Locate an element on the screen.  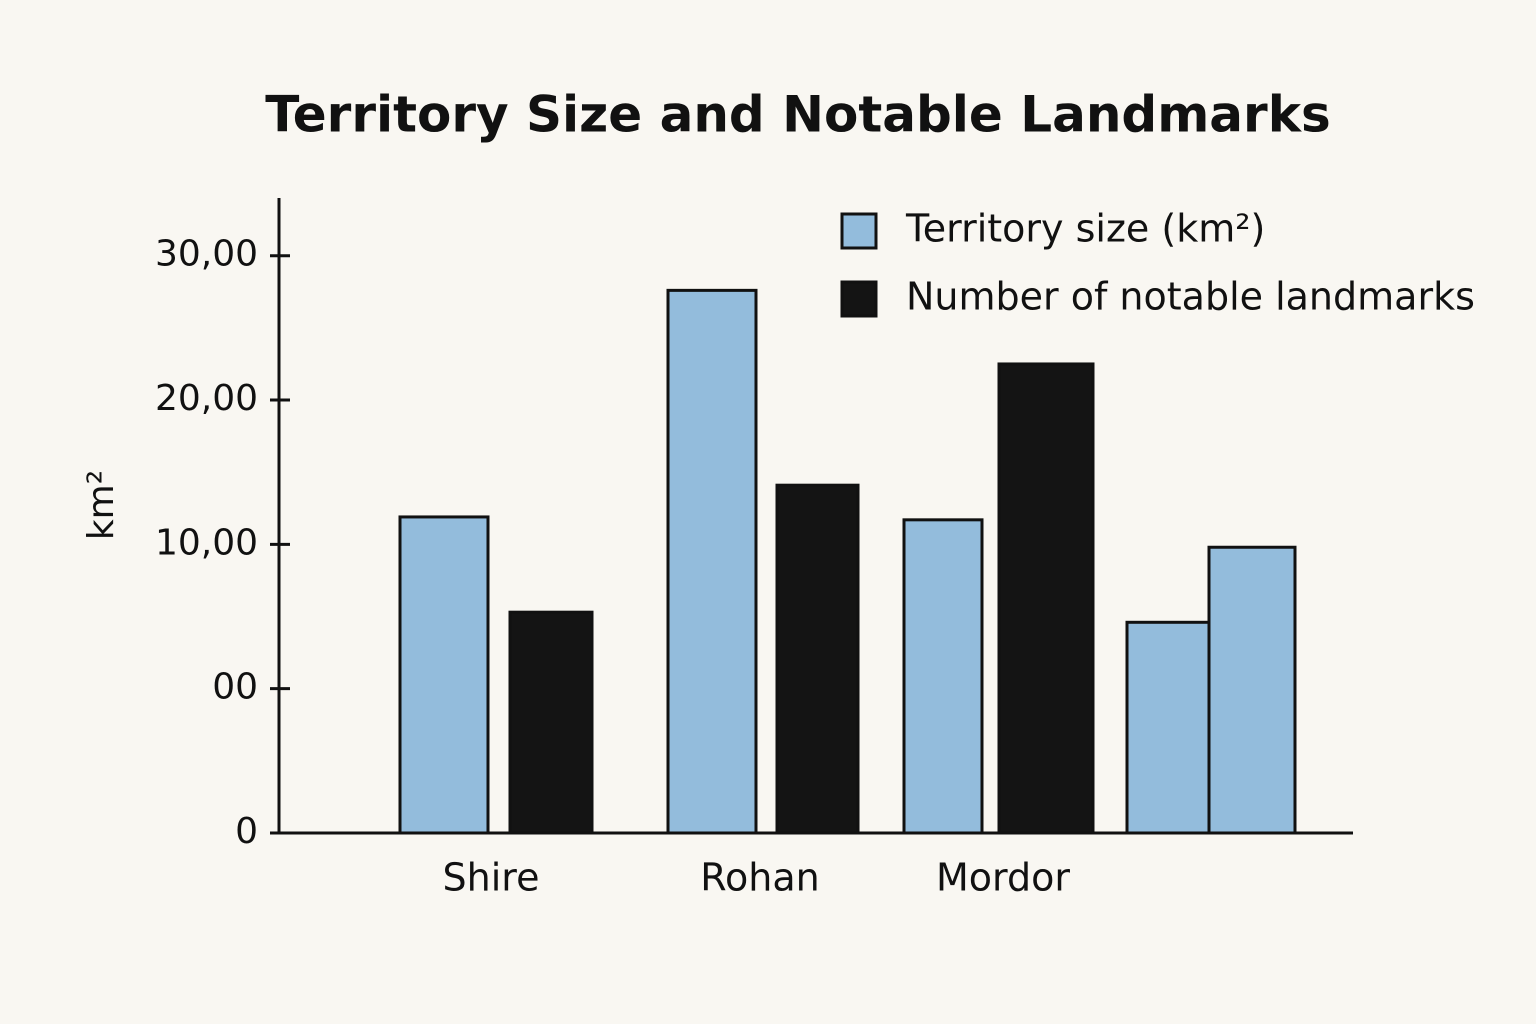
y-tick-label: 0 is located at coordinates (246, 831).